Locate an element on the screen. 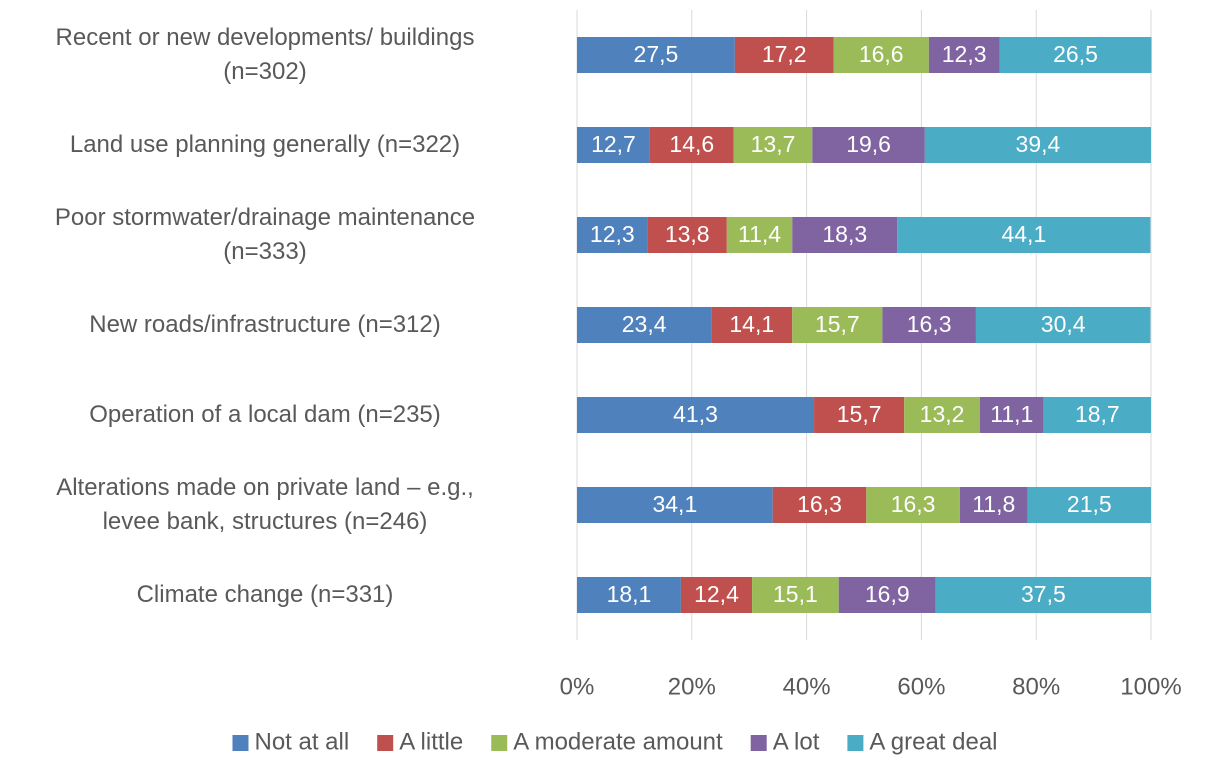 This screenshot has height=757, width=1212. data-label: 21,5 is located at coordinates (1089, 504).